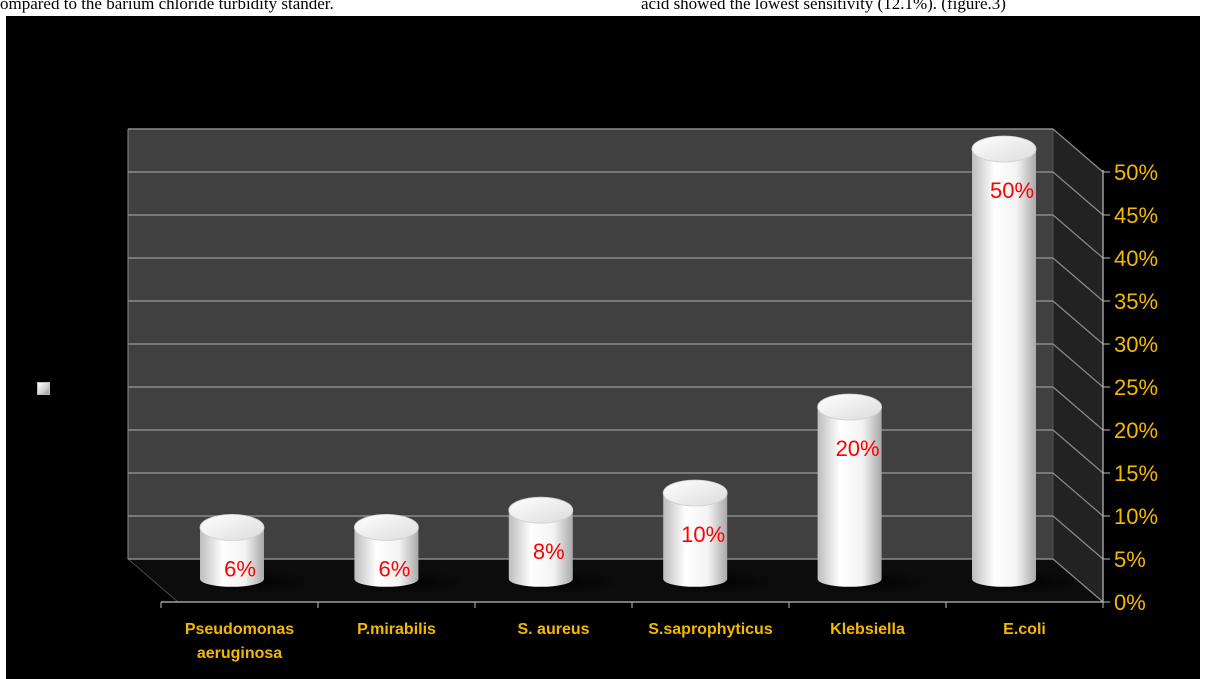 This screenshot has width=1207, height=679. Describe the element at coordinates (1136, 430) in the screenshot. I see `y-tick-label: 20%` at that location.